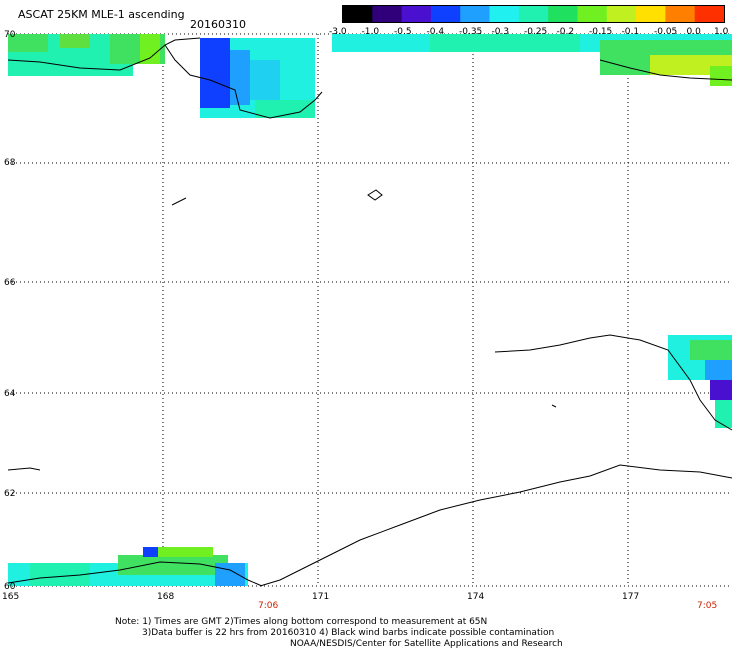 This screenshot has height=650, width=740. I want to click on colorbar-tick-label: -0.3, so click(500, 32).